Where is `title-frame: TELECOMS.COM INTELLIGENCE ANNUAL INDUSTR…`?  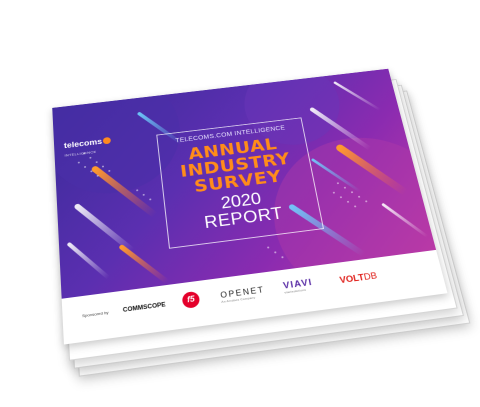
title-frame: TELECOMS.COM INTELLIGENCE ANNUAL INDUSTR… is located at coordinates (240, 182).